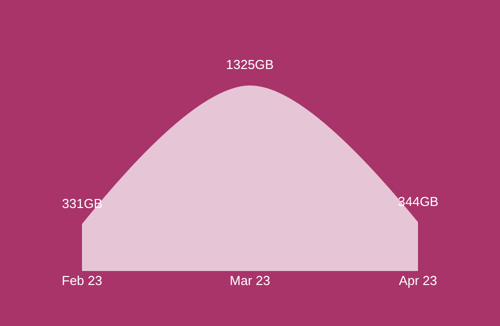 The height and width of the screenshot is (326, 500). Describe the element at coordinates (250, 64) in the screenshot. I see `data-label: 1325GB` at that location.